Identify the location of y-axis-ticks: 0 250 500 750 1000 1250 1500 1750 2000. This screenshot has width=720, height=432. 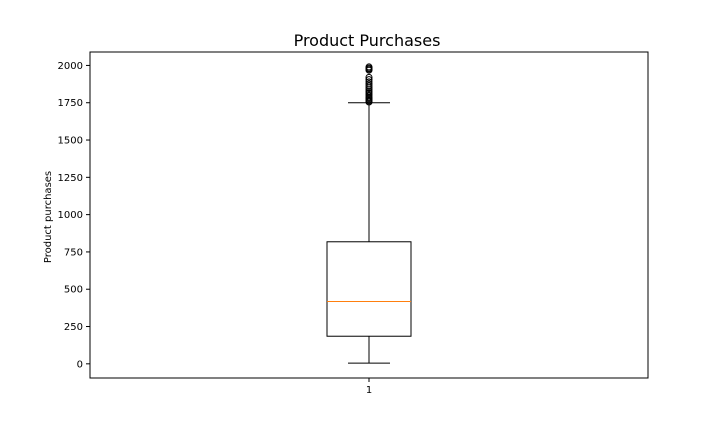
(74, 215).